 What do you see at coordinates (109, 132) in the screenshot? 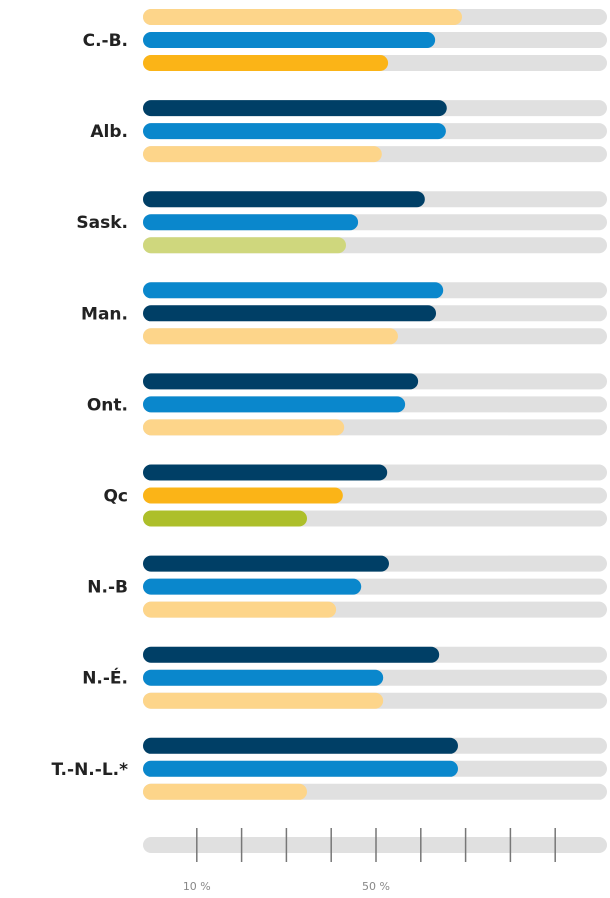
I see `category-label: Alb.` at bounding box center [109, 132].